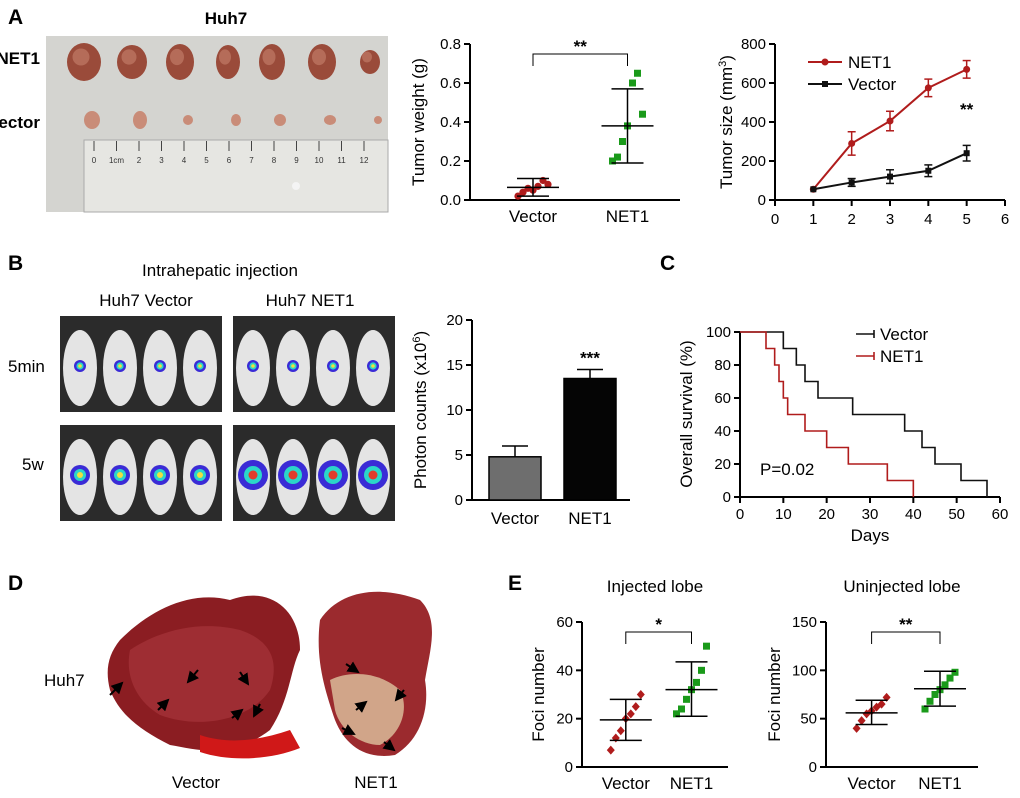 Image resolution: width=1020 pixels, height=798 pixels. What do you see at coordinates (658, 637) in the screenshot?
I see `significance-bracket` at bounding box center [658, 637].